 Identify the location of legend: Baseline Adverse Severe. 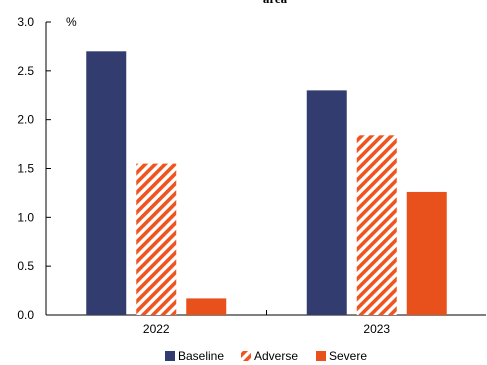
(266, 356).